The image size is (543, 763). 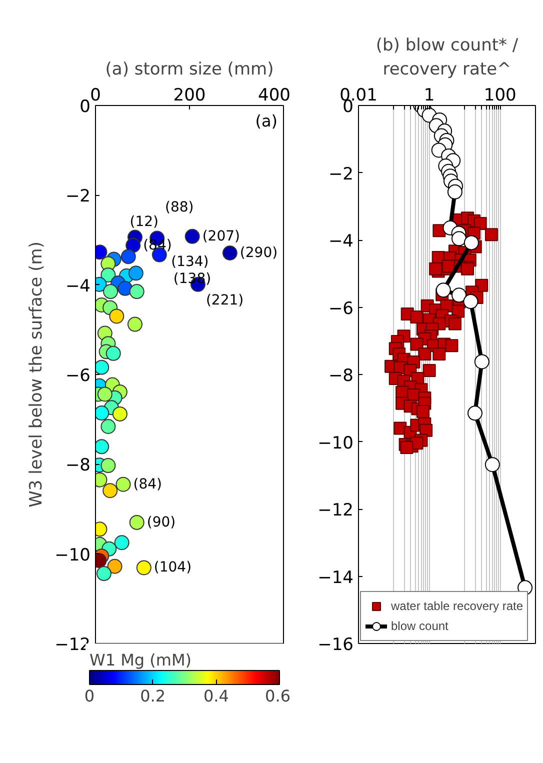 What do you see at coordinates (457, 606) in the screenshot?
I see `legend-label: water table recovery rate` at bounding box center [457, 606].